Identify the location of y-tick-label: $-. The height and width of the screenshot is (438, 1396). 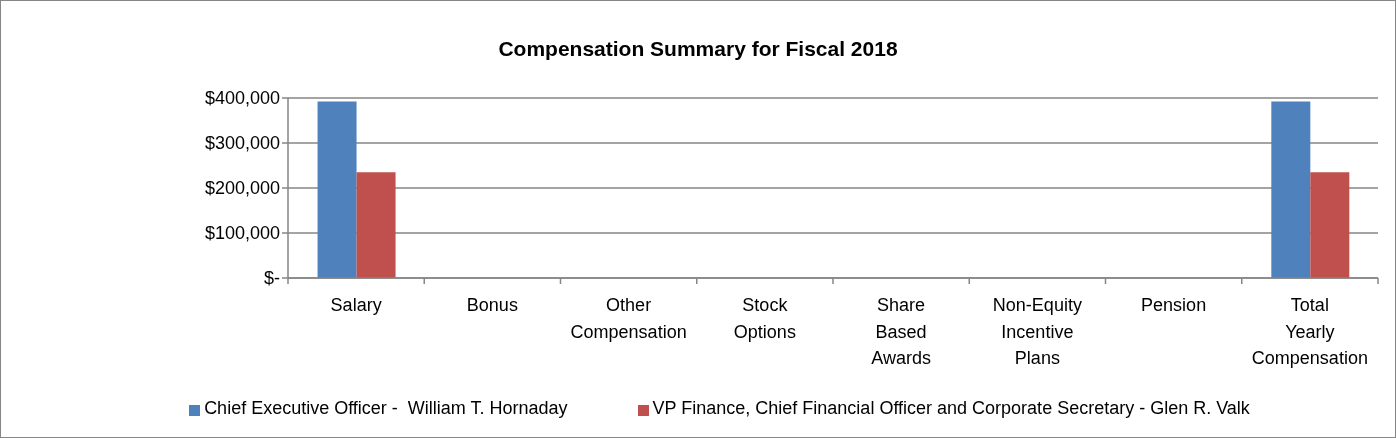
(271, 278).